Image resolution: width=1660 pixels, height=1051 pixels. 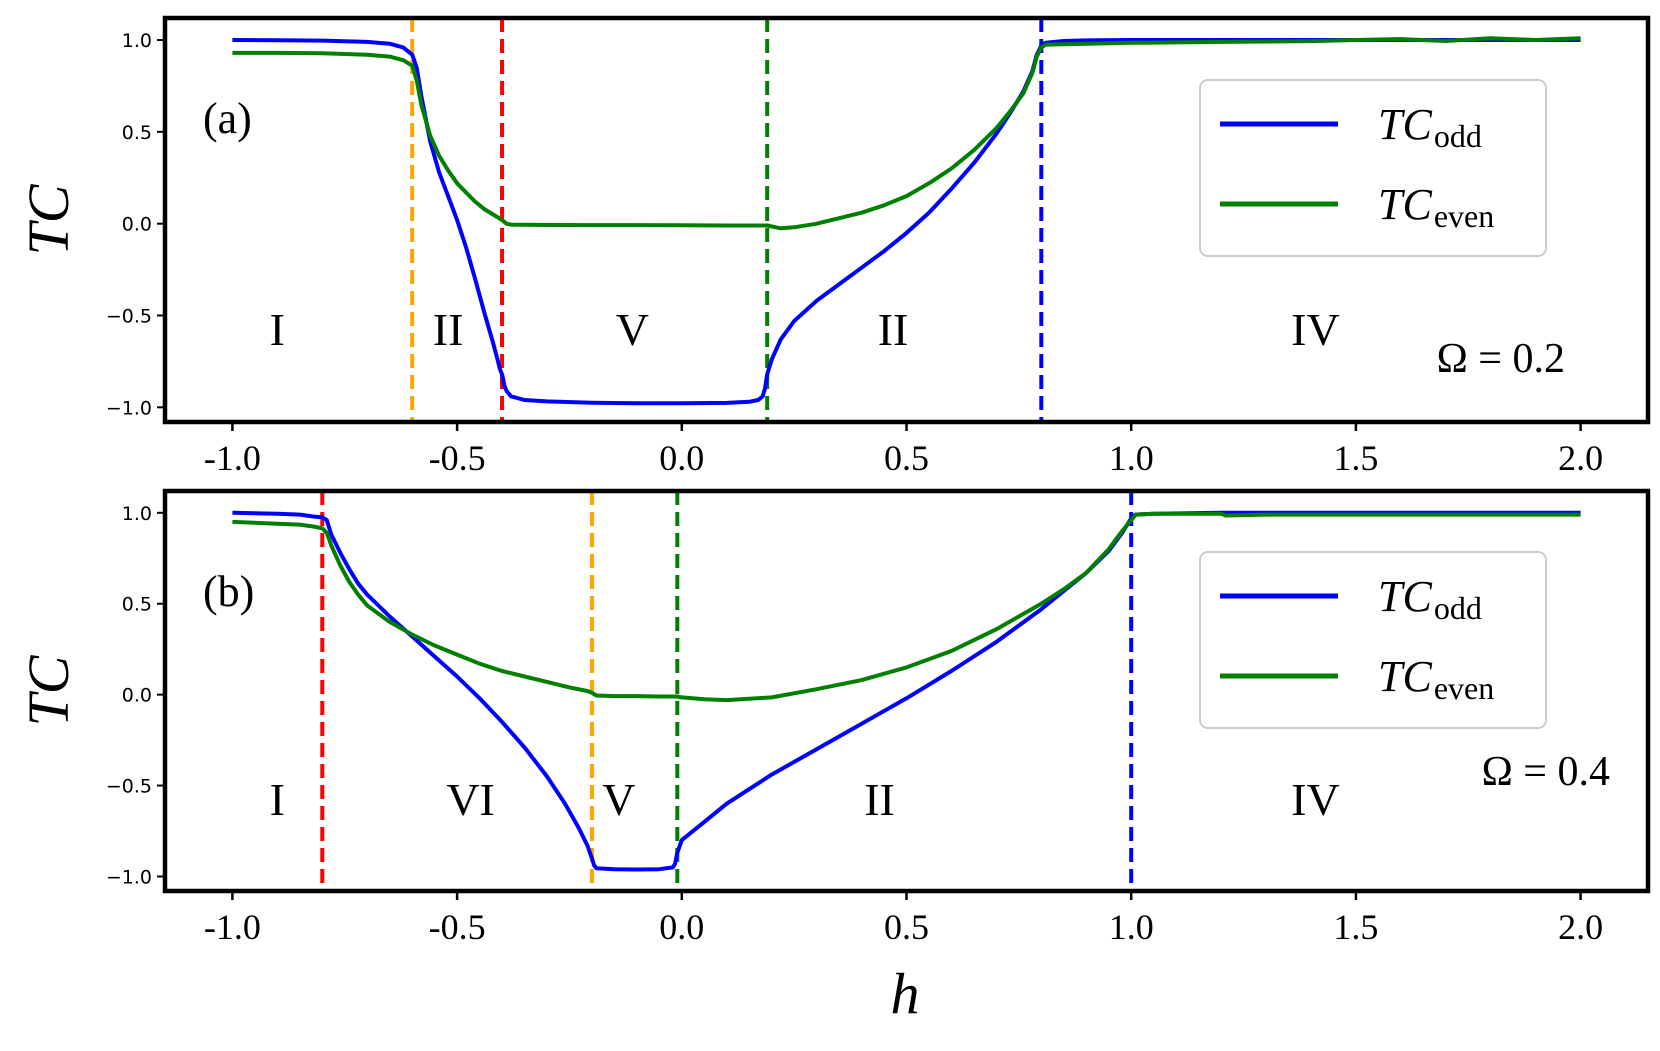 What do you see at coordinates (1501, 359) in the screenshot?
I see `omega-annotation: Ω = 0.2` at bounding box center [1501, 359].